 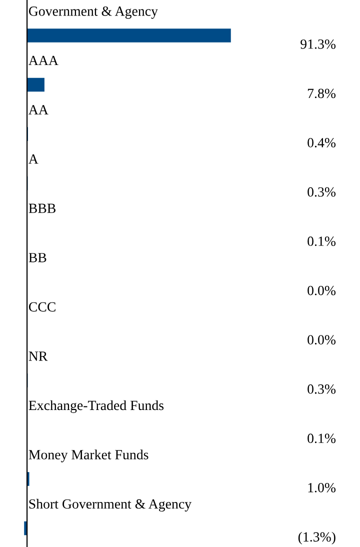 What do you see at coordinates (318, 44) in the screenshot?
I see `data-label: 91.3%` at bounding box center [318, 44].